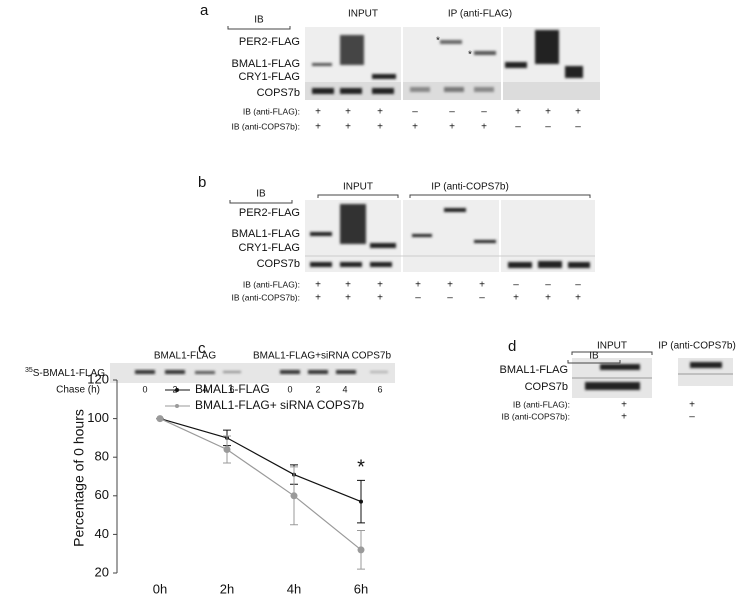 Image resolution: width=736 pixels, height=606 pixels. Describe the element at coordinates (294, 588) in the screenshot. I see `x-tick-label: 4h` at that location.